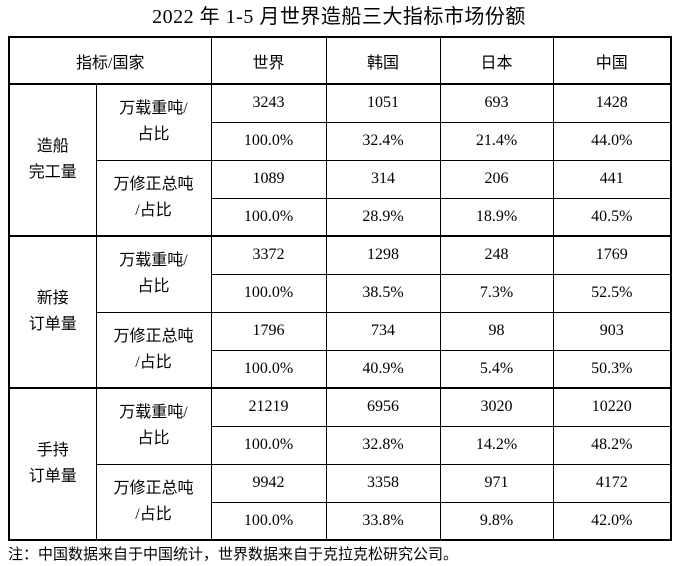  What do you see at coordinates (612, 369) in the screenshot?
I see `share-cell: 50.3%` at bounding box center [612, 369].